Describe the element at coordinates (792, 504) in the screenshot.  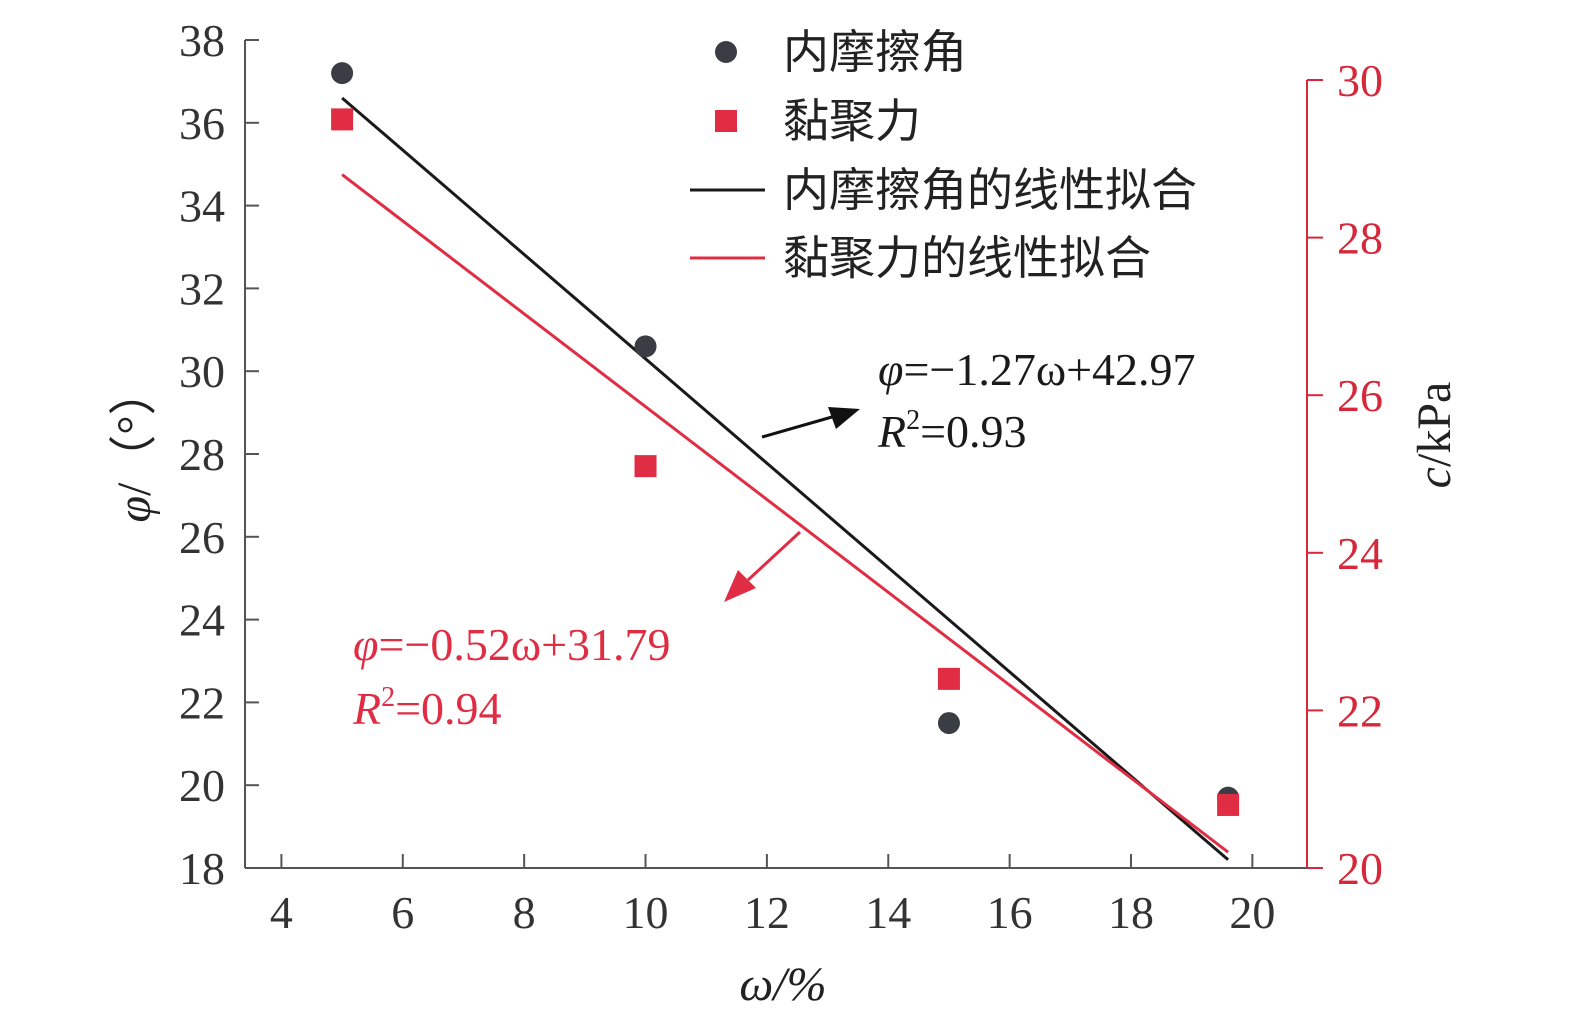
I see `fit-annotations` at that location.